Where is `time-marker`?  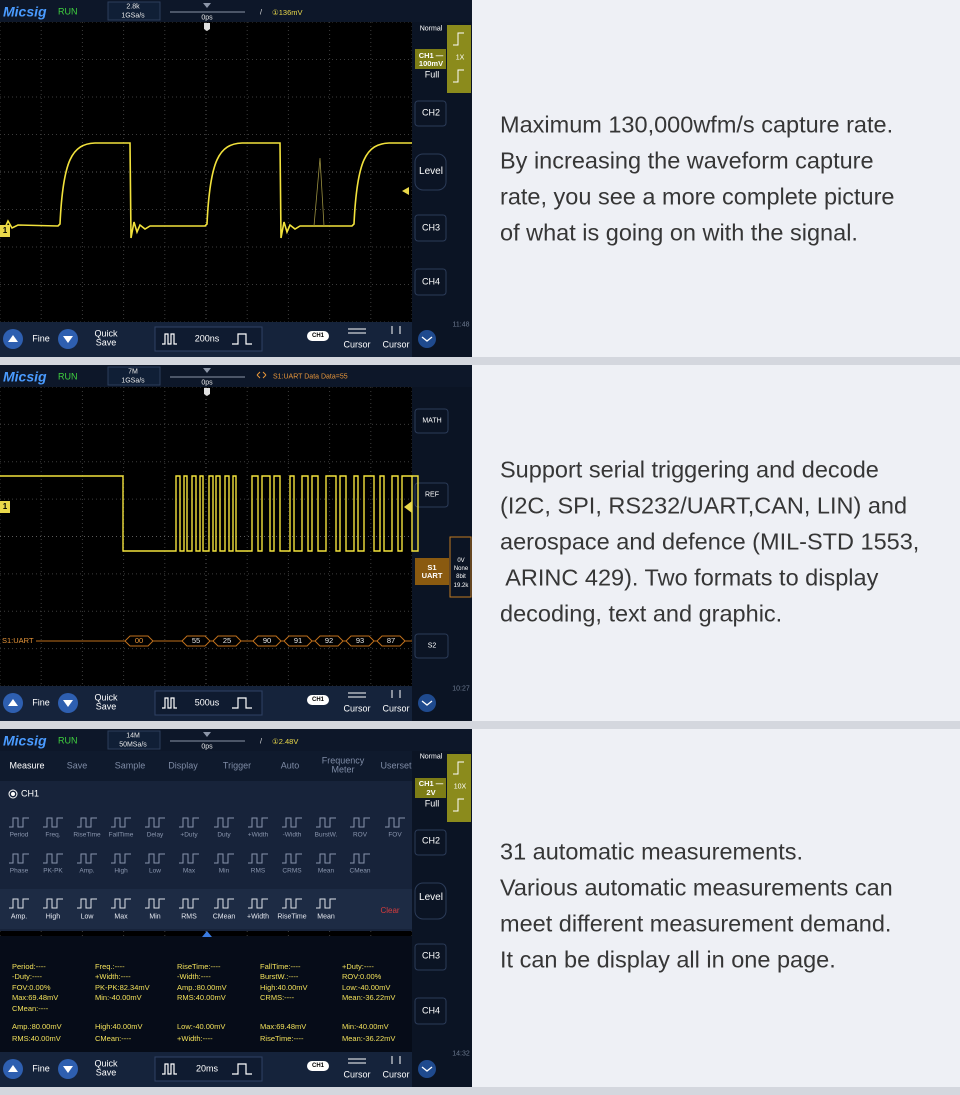 time-marker is located at coordinates (207, 392).